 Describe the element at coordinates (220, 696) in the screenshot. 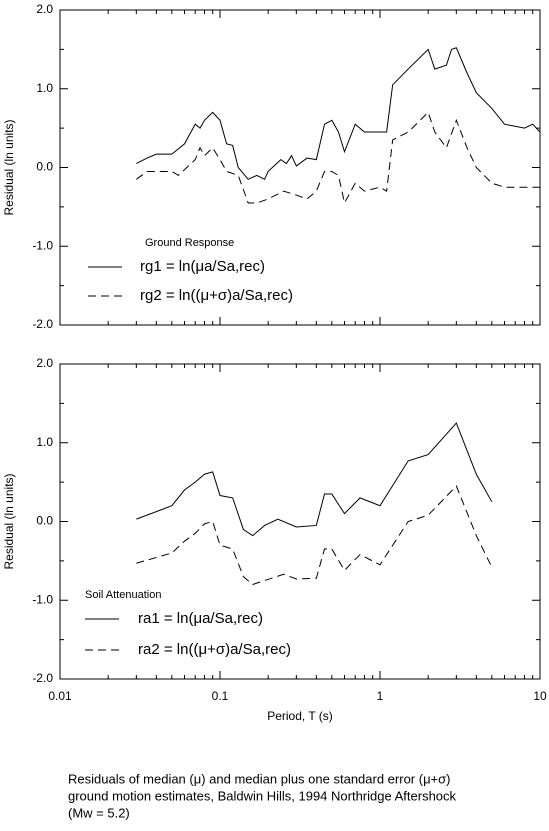

I see `x-tick-label: 0.1` at that location.